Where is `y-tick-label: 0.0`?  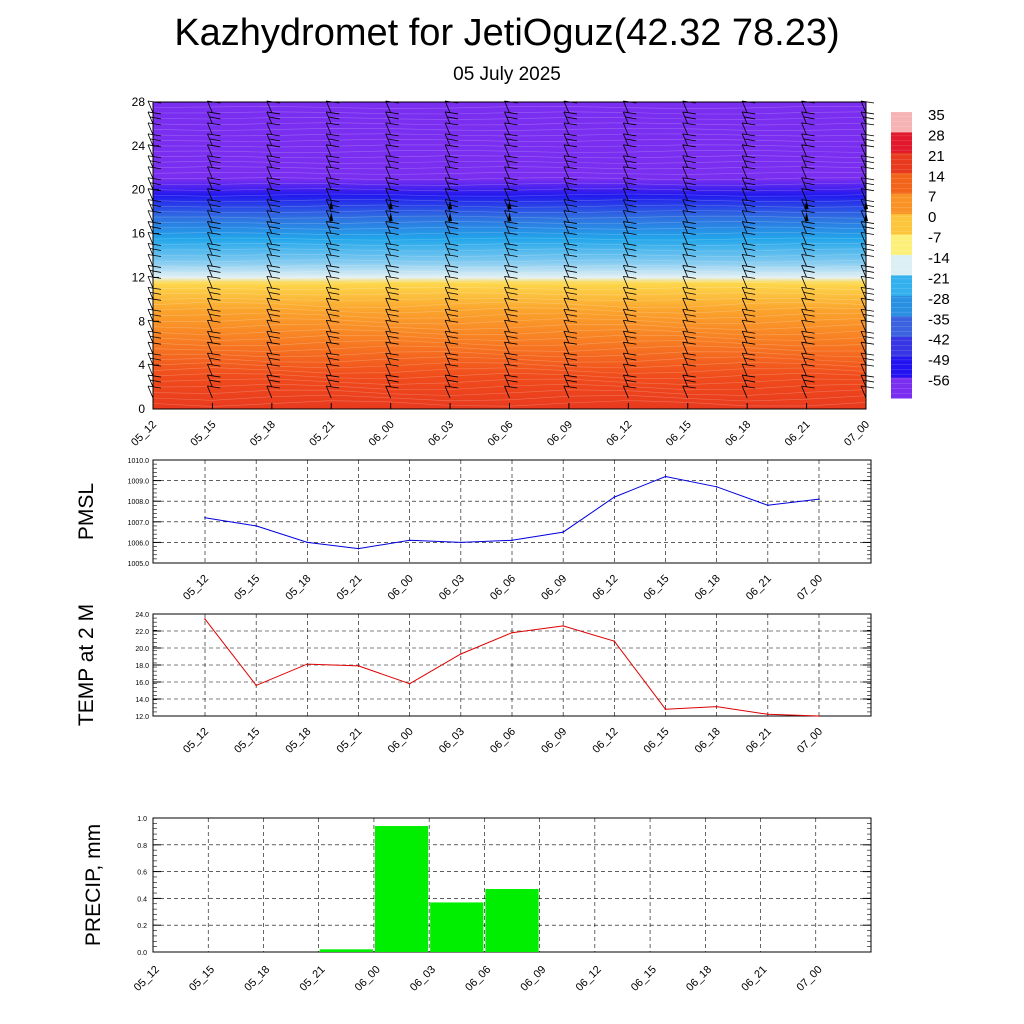 y-tick-label: 0.0 is located at coordinates (142, 953).